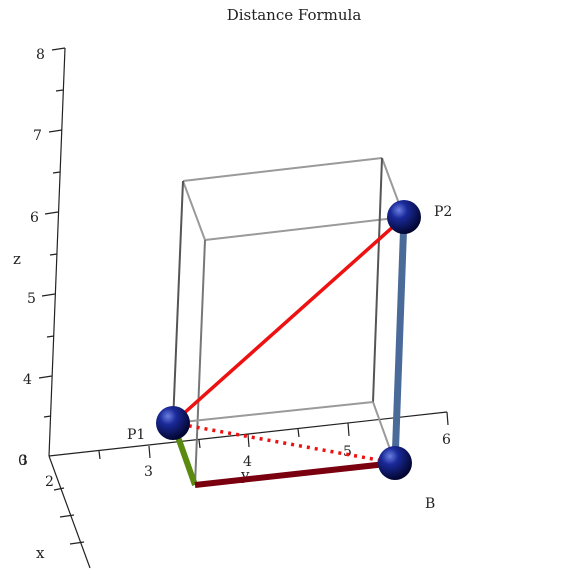 The height and width of the screenshot is (573, 588). I want to click on z-axis-line, so click(57, 252).